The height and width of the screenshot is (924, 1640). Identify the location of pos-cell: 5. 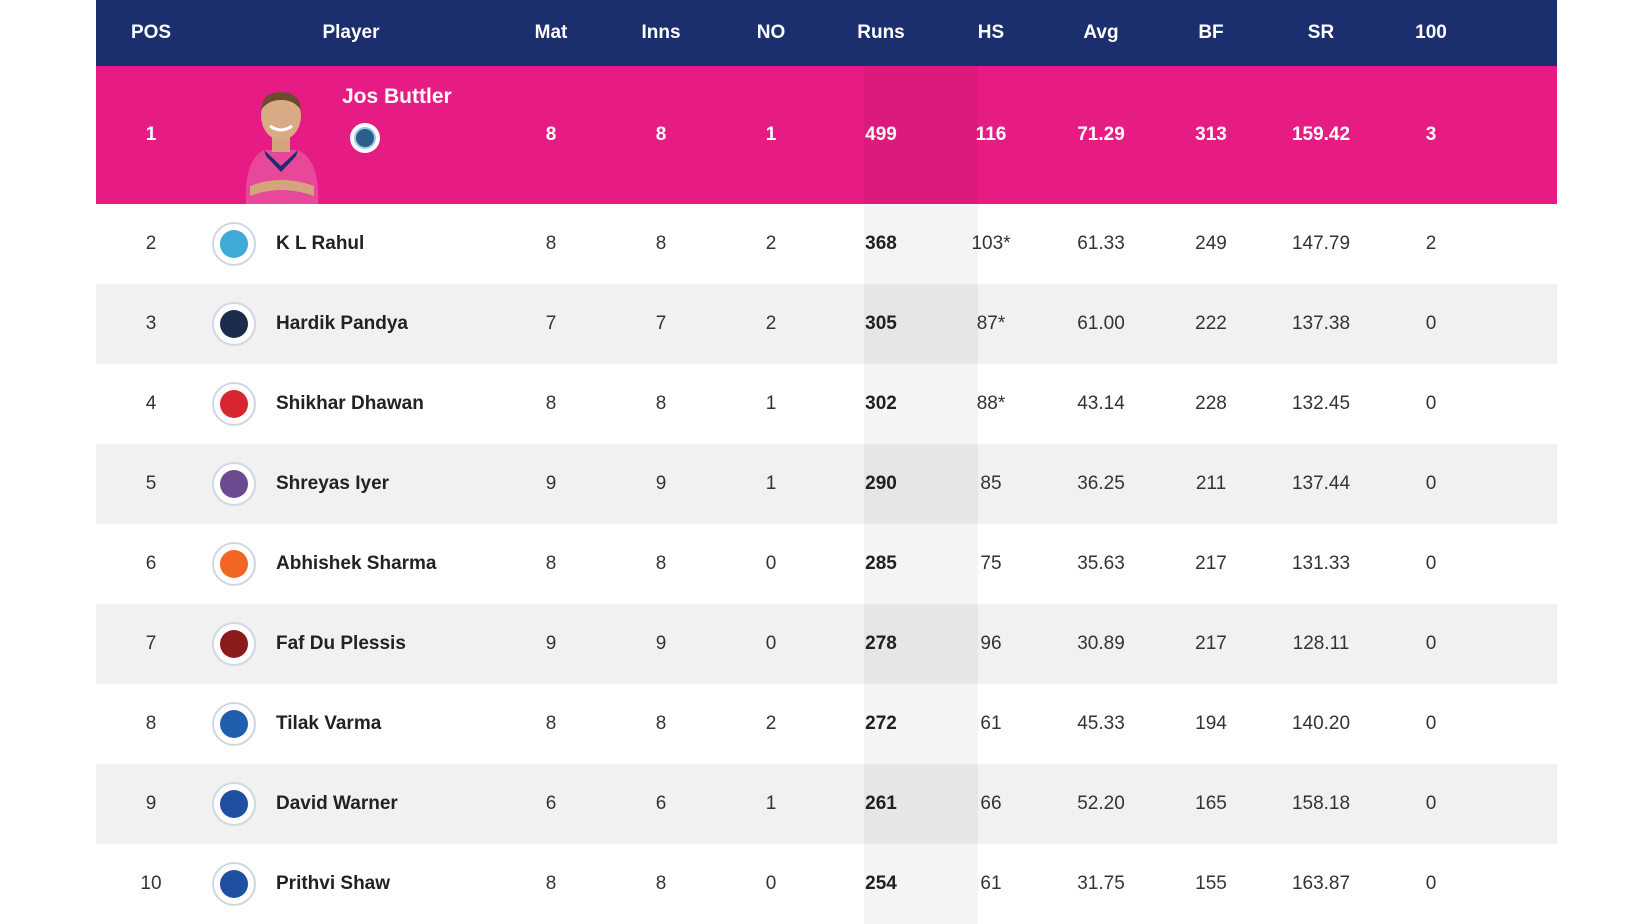
(151, 483).